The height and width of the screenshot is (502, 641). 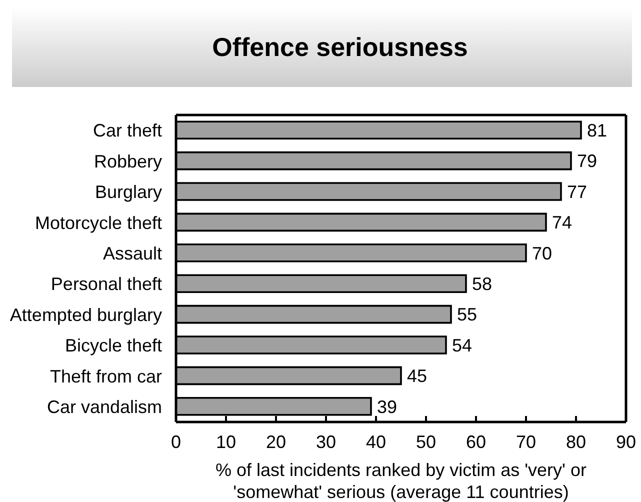 I want to click on chart-title: Offence seriousness, so click(x=340, y=47).